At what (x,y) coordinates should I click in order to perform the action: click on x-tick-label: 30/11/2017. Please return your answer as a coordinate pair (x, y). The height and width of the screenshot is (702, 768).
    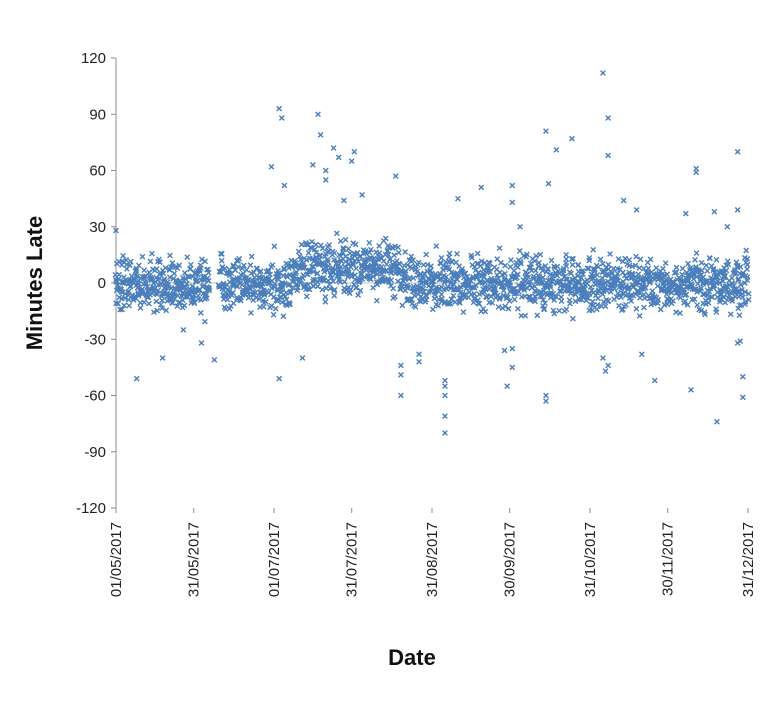
    Looking at the image, I should click on (668, 559).